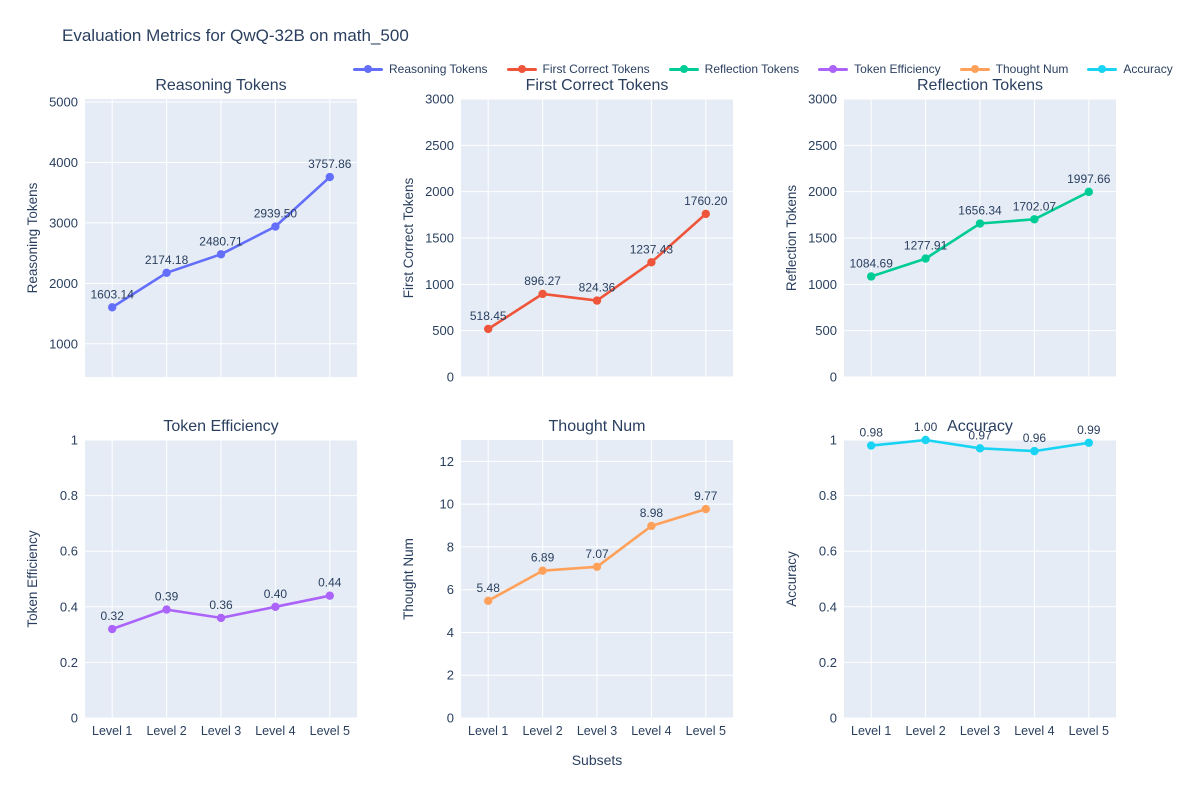 The image size is (1200, 800). Describe the element at coordinates (926, 427) in the screenshot. I see `point-label: 1.00` at that location.